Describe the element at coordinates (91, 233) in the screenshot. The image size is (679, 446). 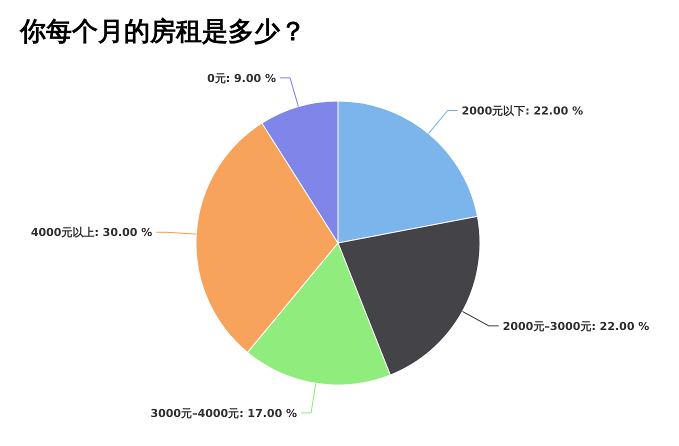
I see `slice-label: 4000元以上: 30.00 %` at that location.